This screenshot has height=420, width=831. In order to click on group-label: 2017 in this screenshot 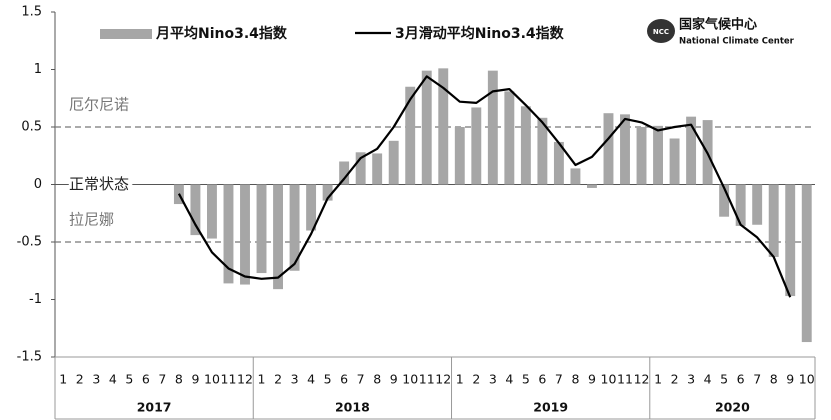, I will do `click(154, 407)`.